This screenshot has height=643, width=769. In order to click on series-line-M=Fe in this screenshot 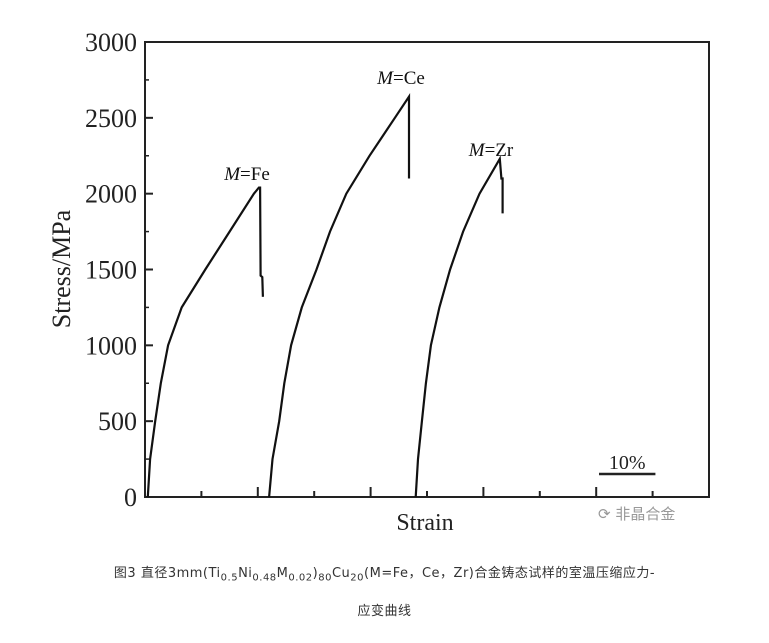, I will do `click(205, 342)`.